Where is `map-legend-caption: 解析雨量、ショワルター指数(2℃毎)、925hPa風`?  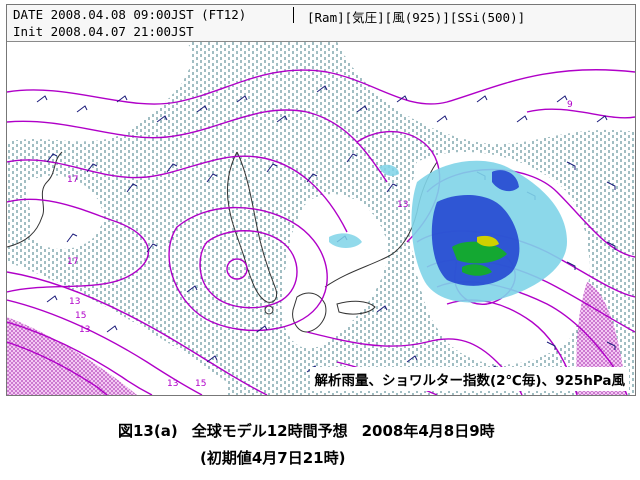
map-legend-caption: 解析雨量、ショワルター指数(2℃毎)、925hPa風 is located at coordinates (469, 379).